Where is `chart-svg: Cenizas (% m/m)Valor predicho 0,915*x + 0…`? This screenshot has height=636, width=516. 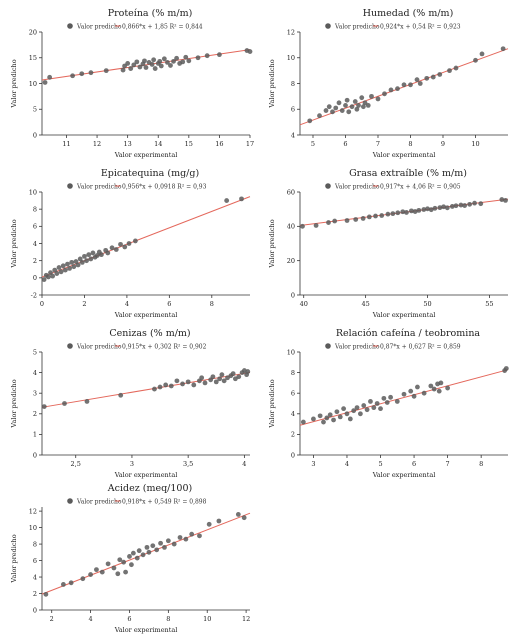
chart-svg: Cenizas (% m/m)Valor predicho 0,915*x + 0… is located at coordinates (130, 403).